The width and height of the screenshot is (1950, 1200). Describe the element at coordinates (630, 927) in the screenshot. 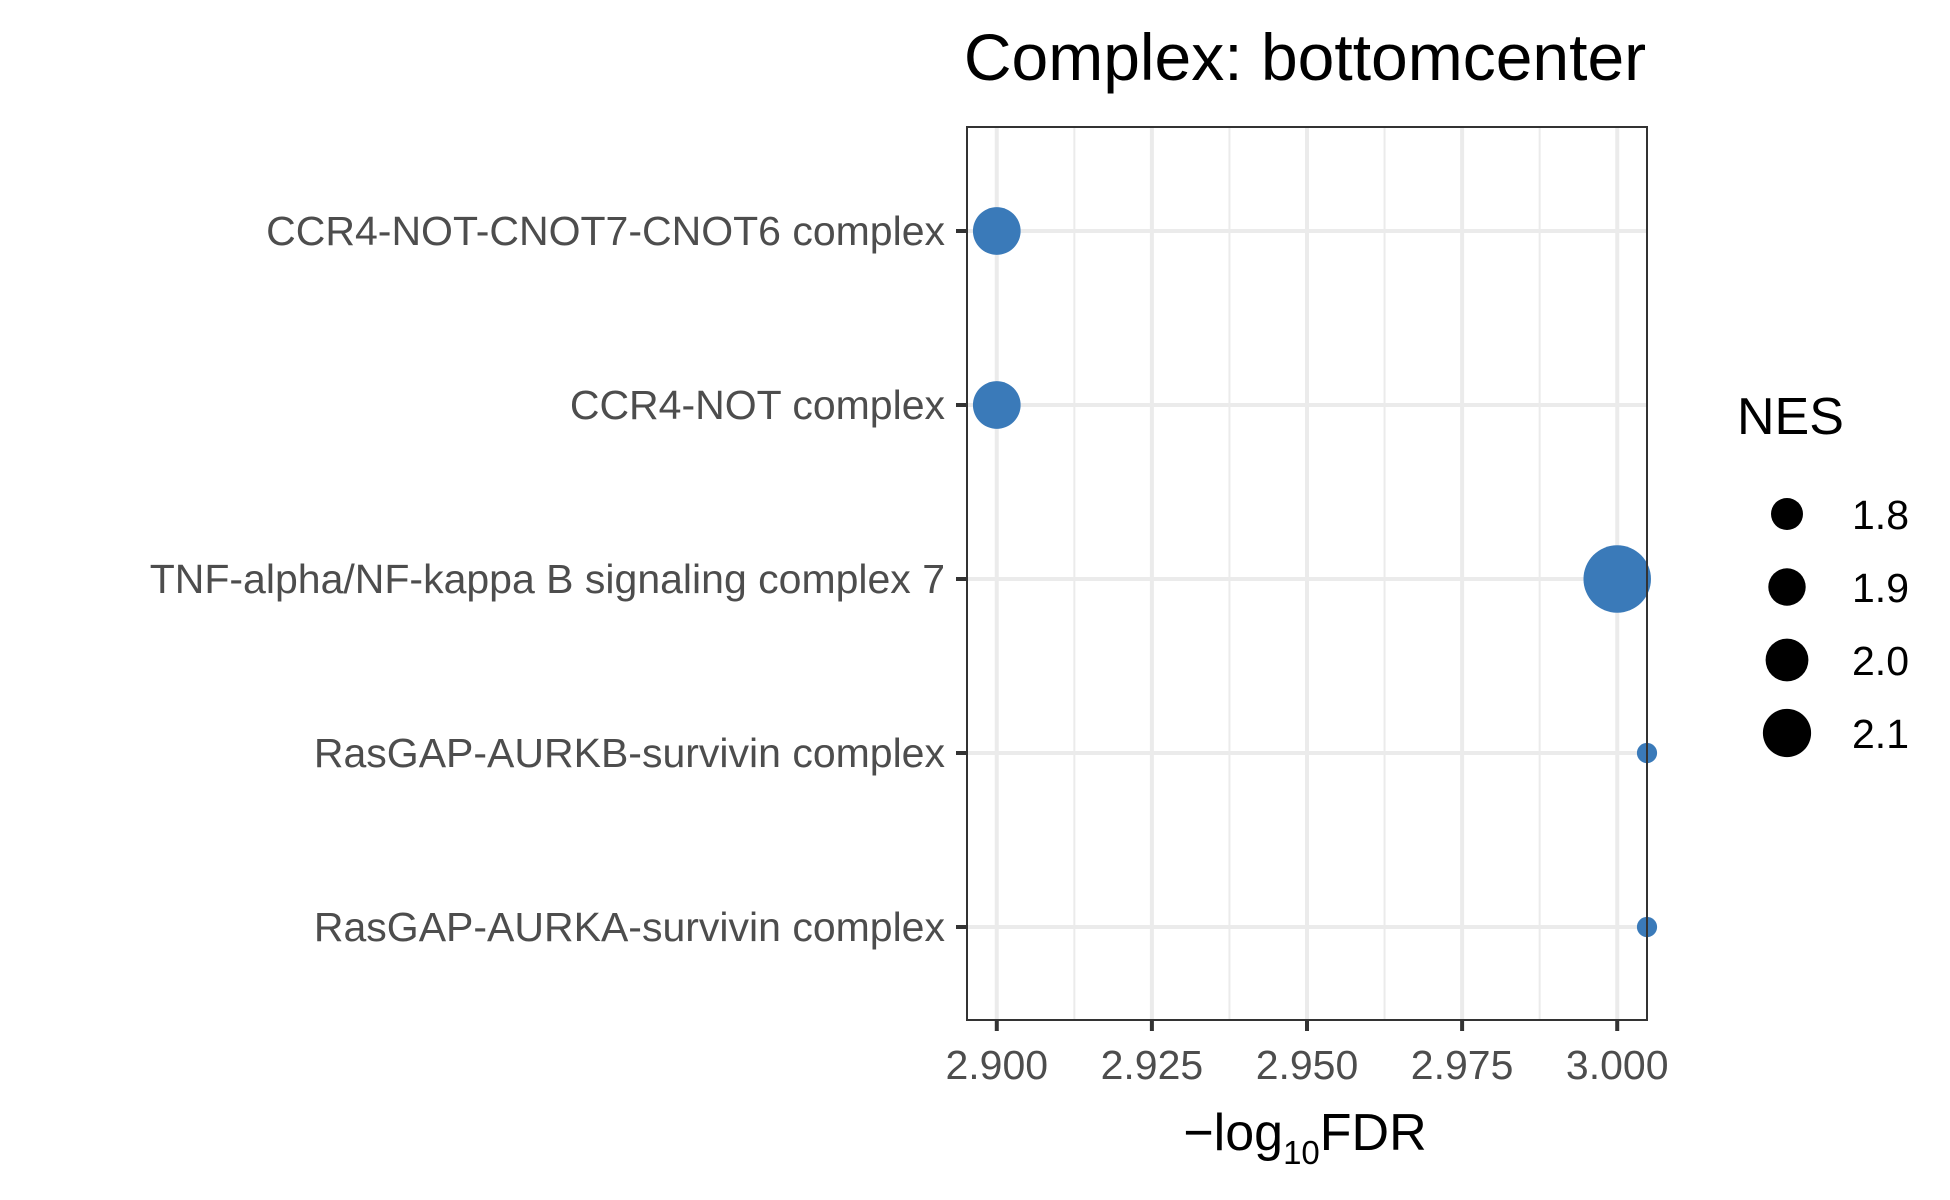

I see `y-tick-label: RasGAP-AURKA-survivin complex` at that location.